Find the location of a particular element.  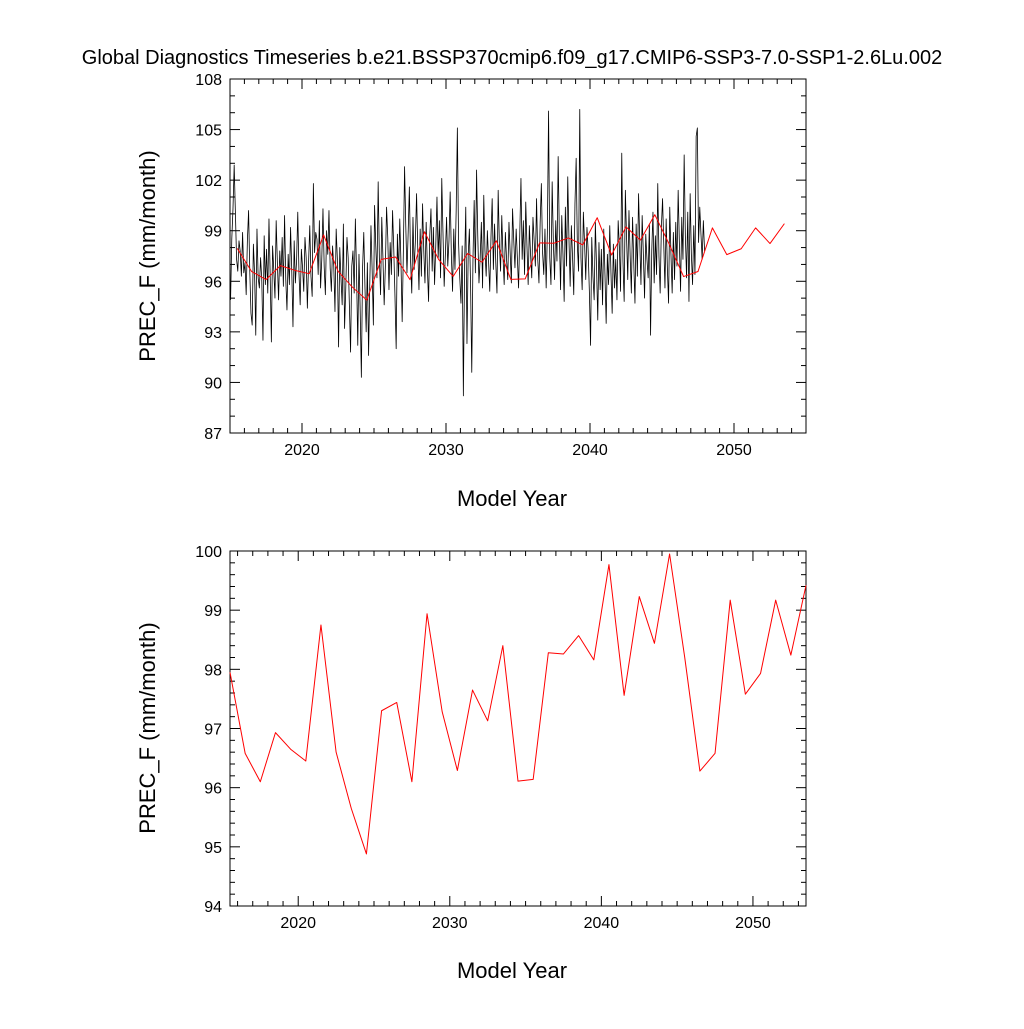

y-tick-label: 87 is located at coordinates (213, 434).